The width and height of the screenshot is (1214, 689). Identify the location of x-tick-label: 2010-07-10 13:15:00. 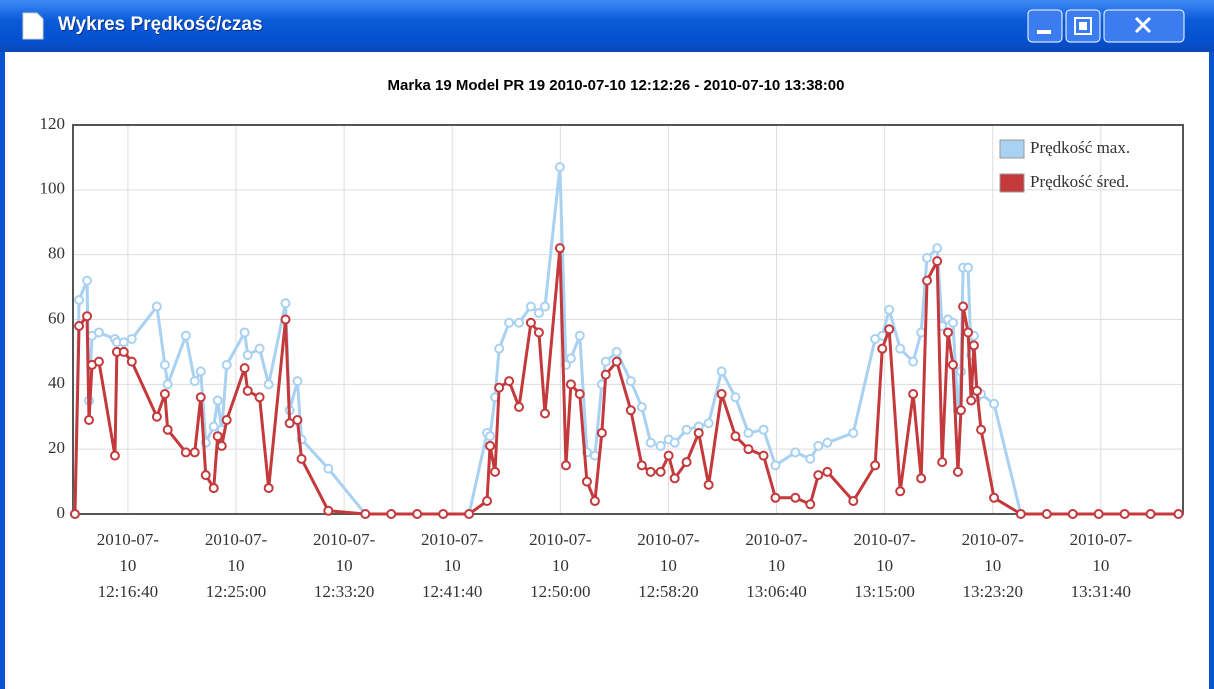
(884, 565).